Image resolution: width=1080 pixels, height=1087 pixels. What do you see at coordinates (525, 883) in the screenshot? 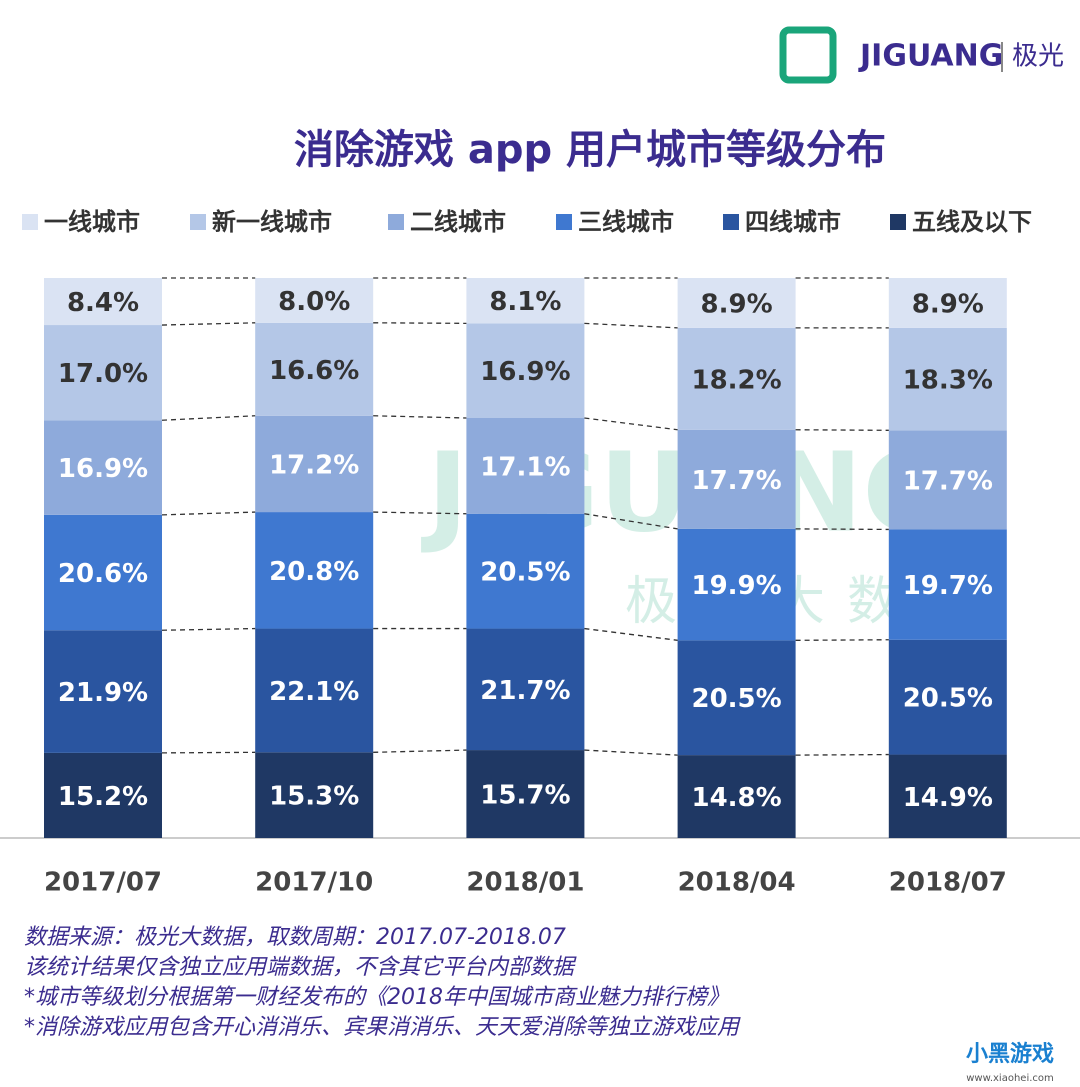
I see `x-tick-label: 2018/01` at bounding box center [525, 883].